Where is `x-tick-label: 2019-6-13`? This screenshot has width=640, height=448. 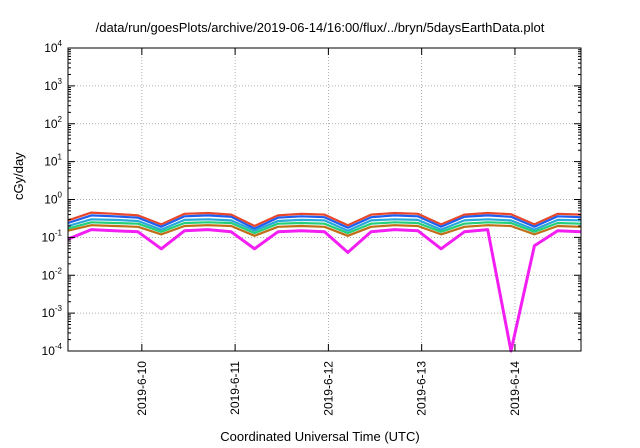
x-tick-label: 2019-6-13 is located at coordinates (422, 388).